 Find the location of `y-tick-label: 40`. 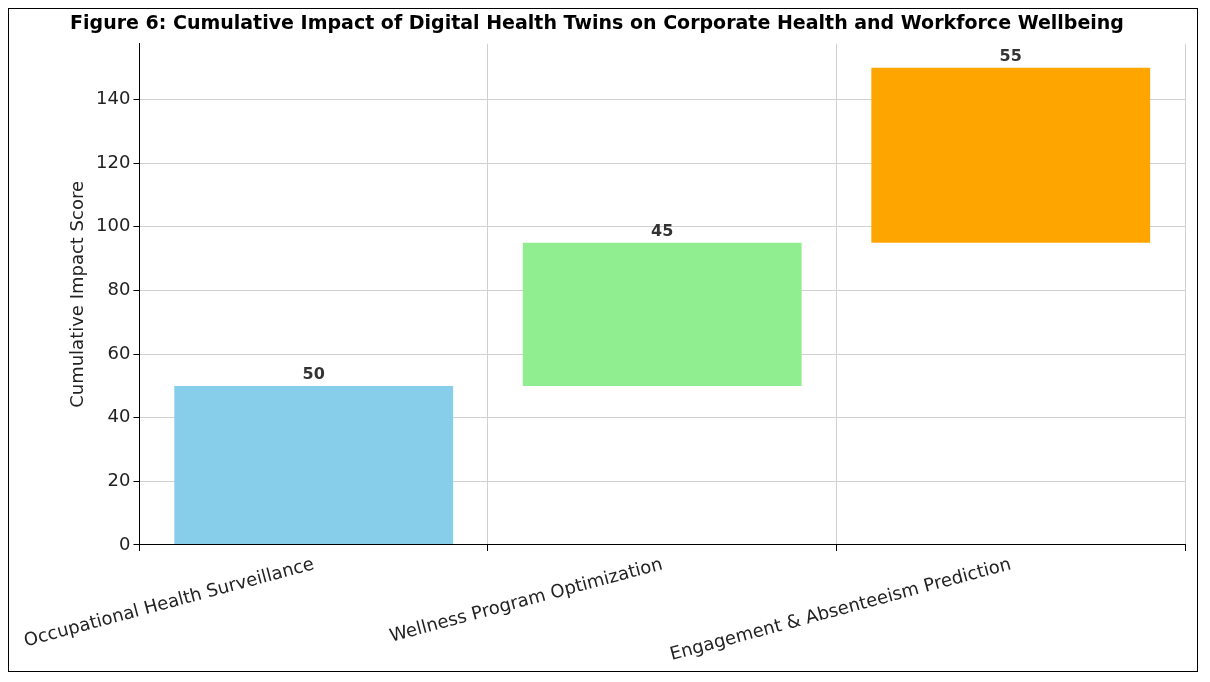

y-tick-label: 40 is located at coordinates (119, 416).